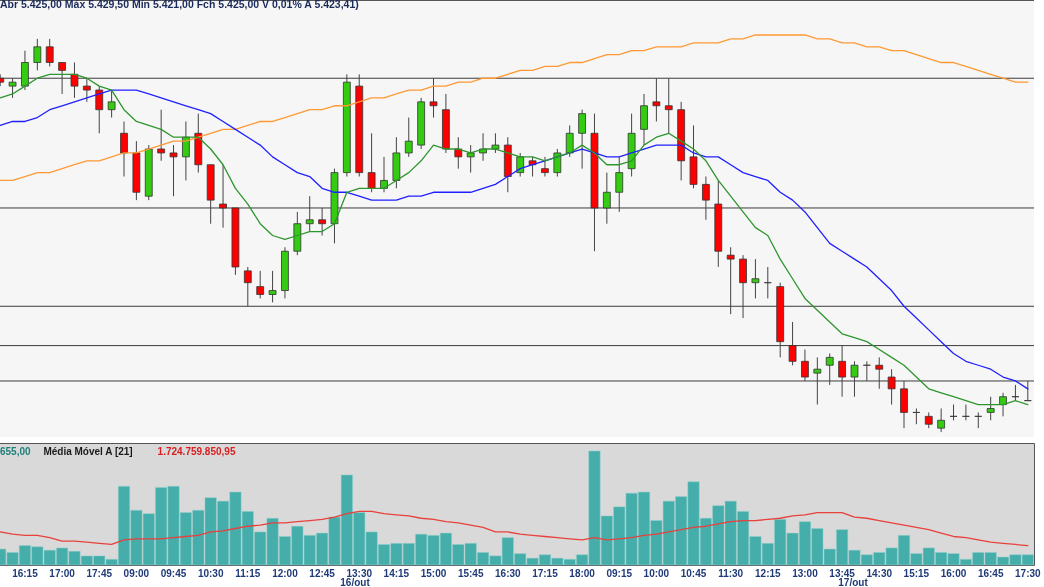 Image resolution: width=1044 pixels, height=587 pixels. I want to click on x-tick-label: 18:00, so click(582, 573).